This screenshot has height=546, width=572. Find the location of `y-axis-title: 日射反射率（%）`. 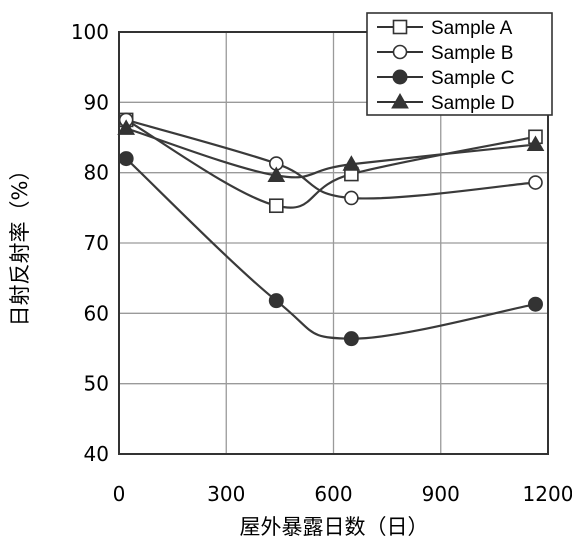

y-axis-title: 日射反射率（%） is located at coordinates (20, 243).